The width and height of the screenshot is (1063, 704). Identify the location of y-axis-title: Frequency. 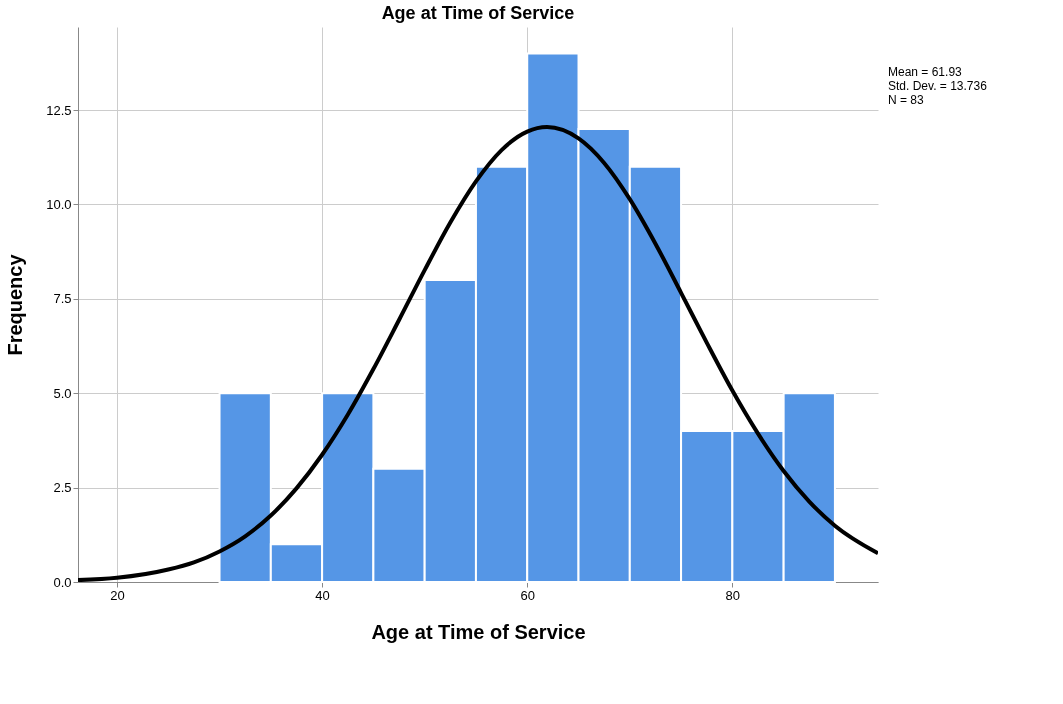
(15, 304).